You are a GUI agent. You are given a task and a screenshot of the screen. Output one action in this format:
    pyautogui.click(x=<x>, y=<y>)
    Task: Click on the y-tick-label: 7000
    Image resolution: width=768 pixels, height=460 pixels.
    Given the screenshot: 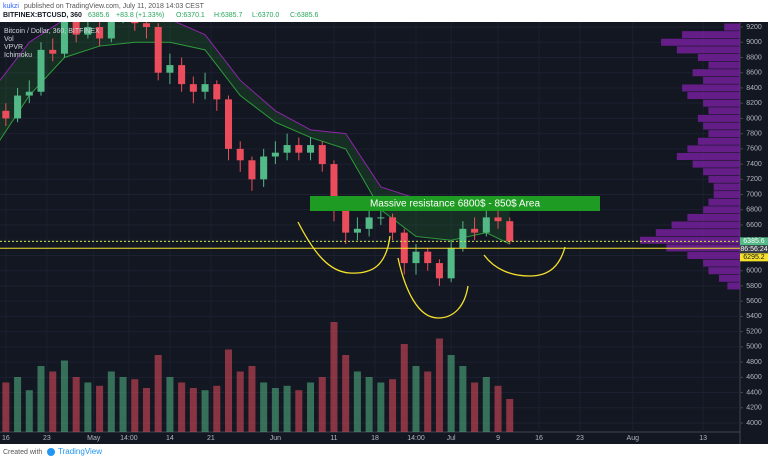 What is the action you would take?
    pyautogui.click(x=754, y=194)
    